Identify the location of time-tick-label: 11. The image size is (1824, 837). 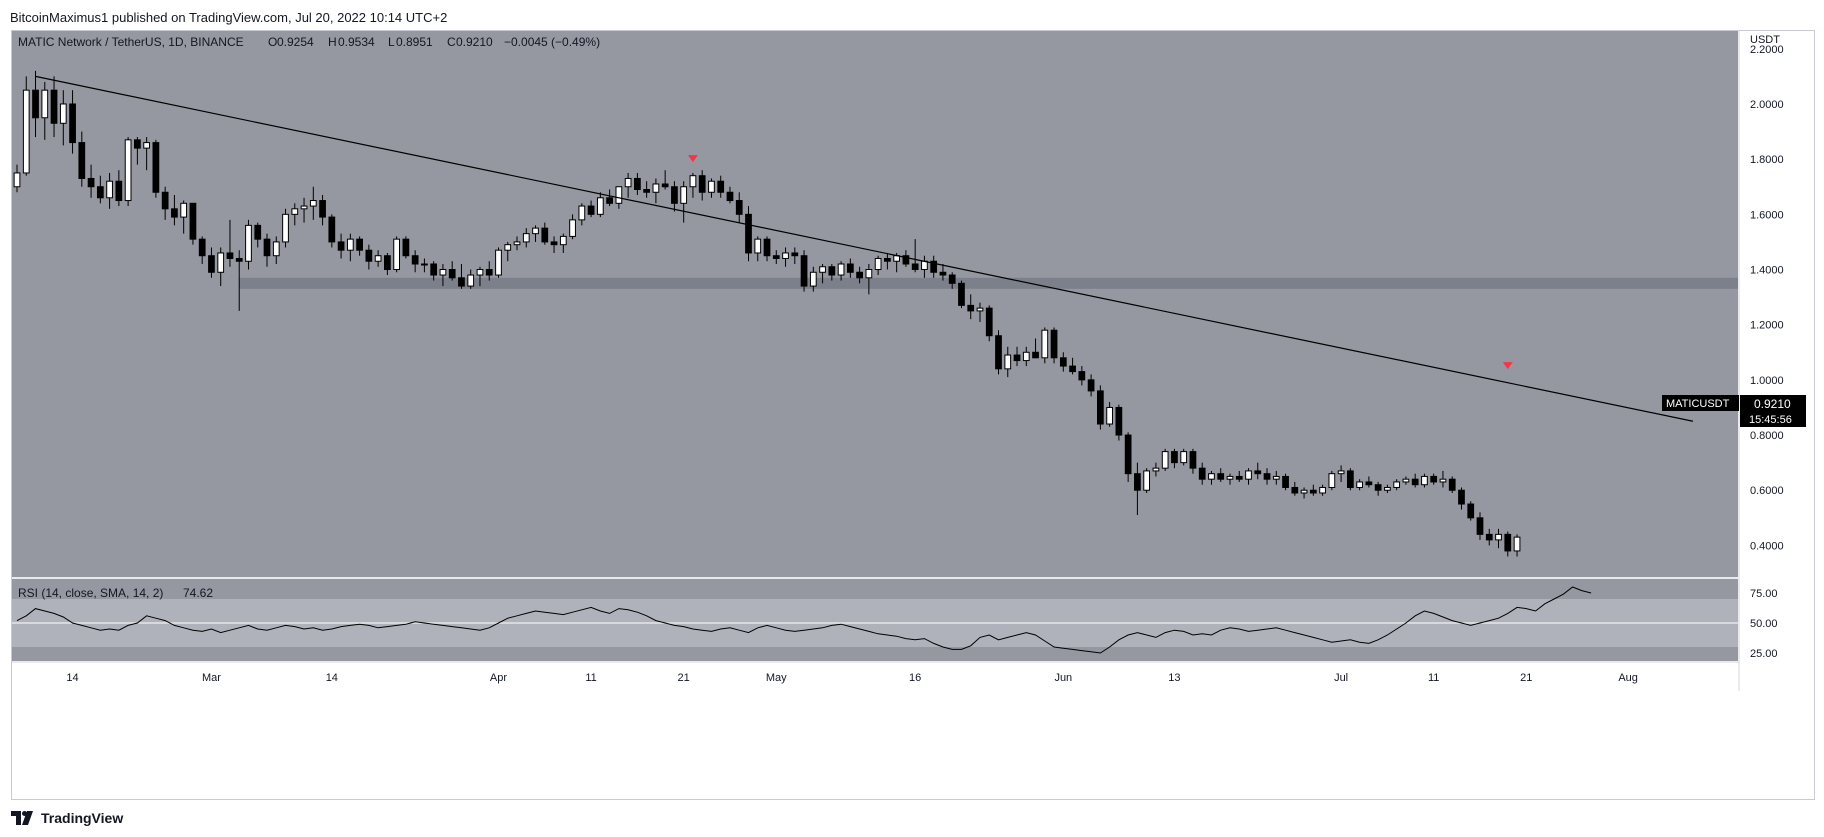
(1433, 678).